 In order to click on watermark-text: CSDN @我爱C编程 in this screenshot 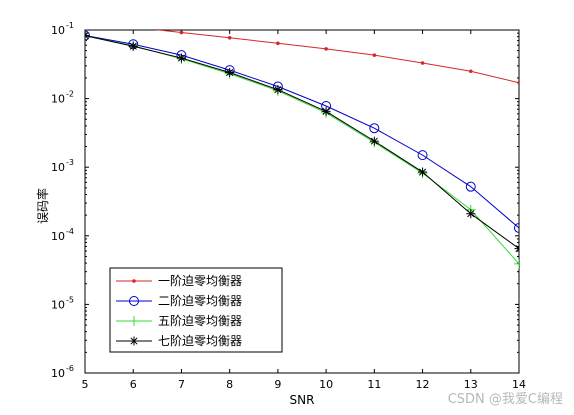, I will do `click(505, 399)`.